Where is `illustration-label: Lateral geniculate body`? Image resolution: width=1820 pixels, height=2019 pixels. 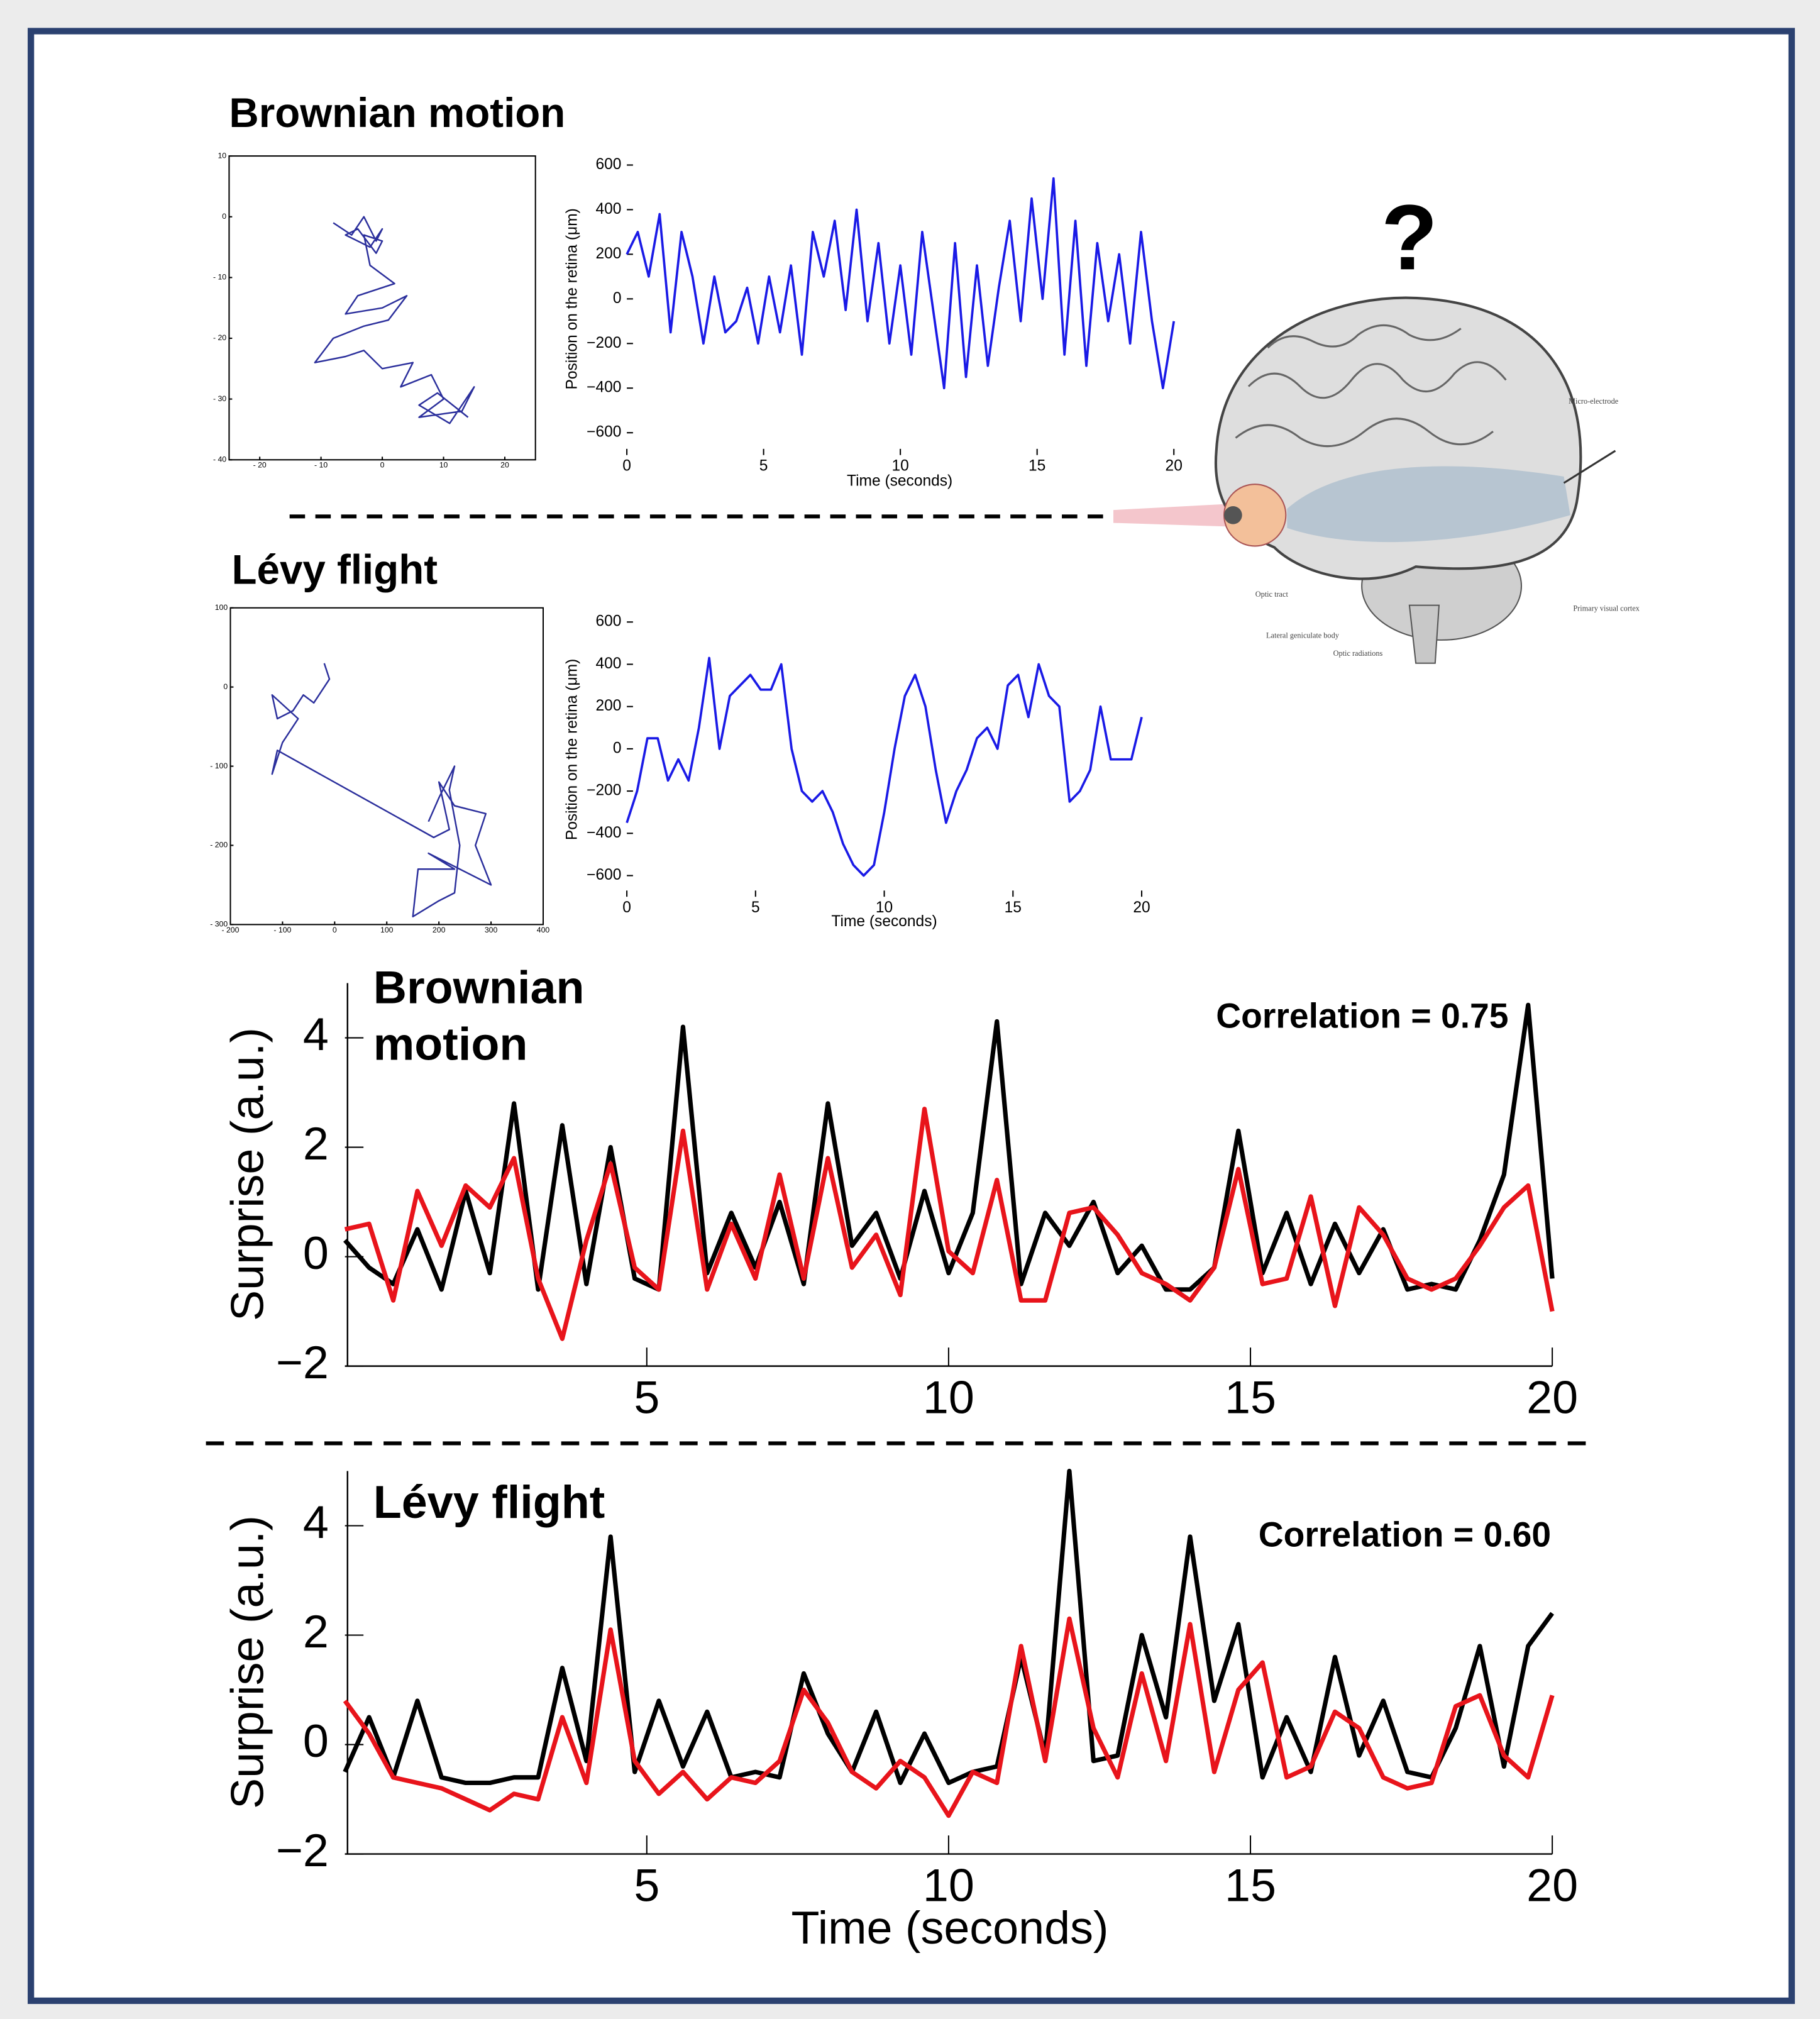 illustration-label: Lateral geniculate body is located at coordinates (1303, 635).